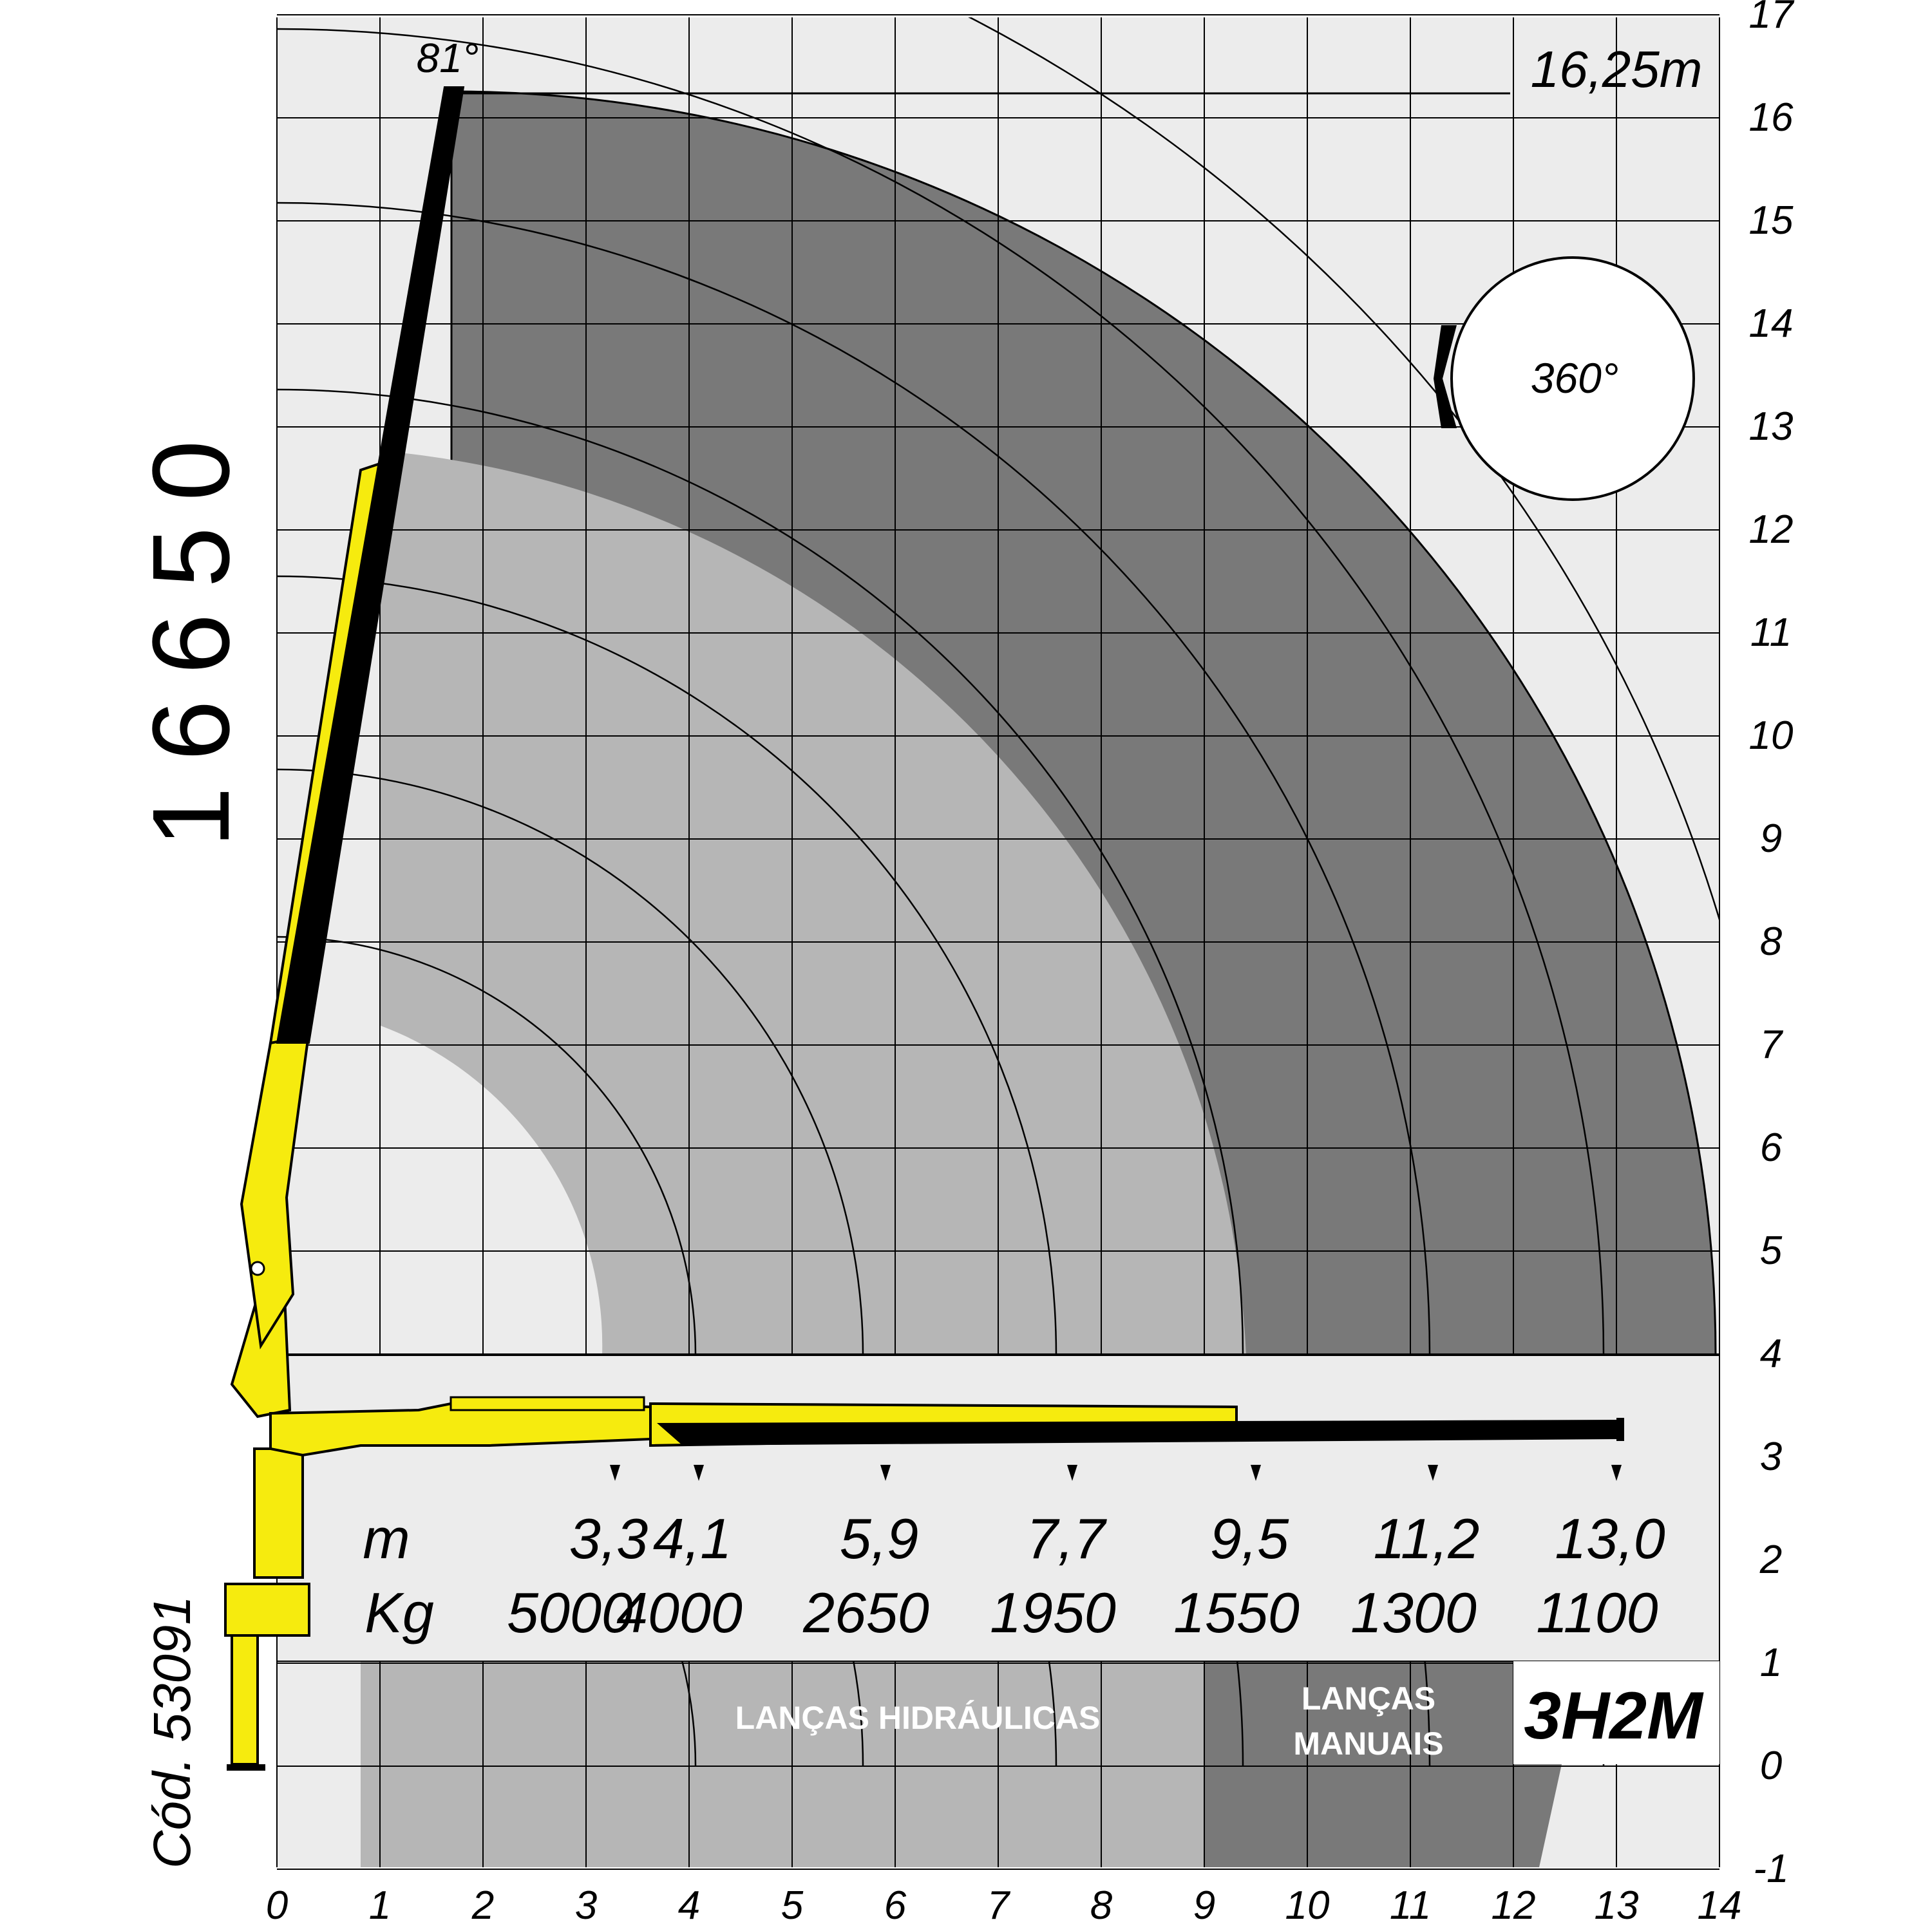 This screenshot has width=1932, height=1931. What do you see at coordinates (1620, 1429) in the screenshot?
I see `horizontal-boom-tip` at bounding box center [1620, 1429].